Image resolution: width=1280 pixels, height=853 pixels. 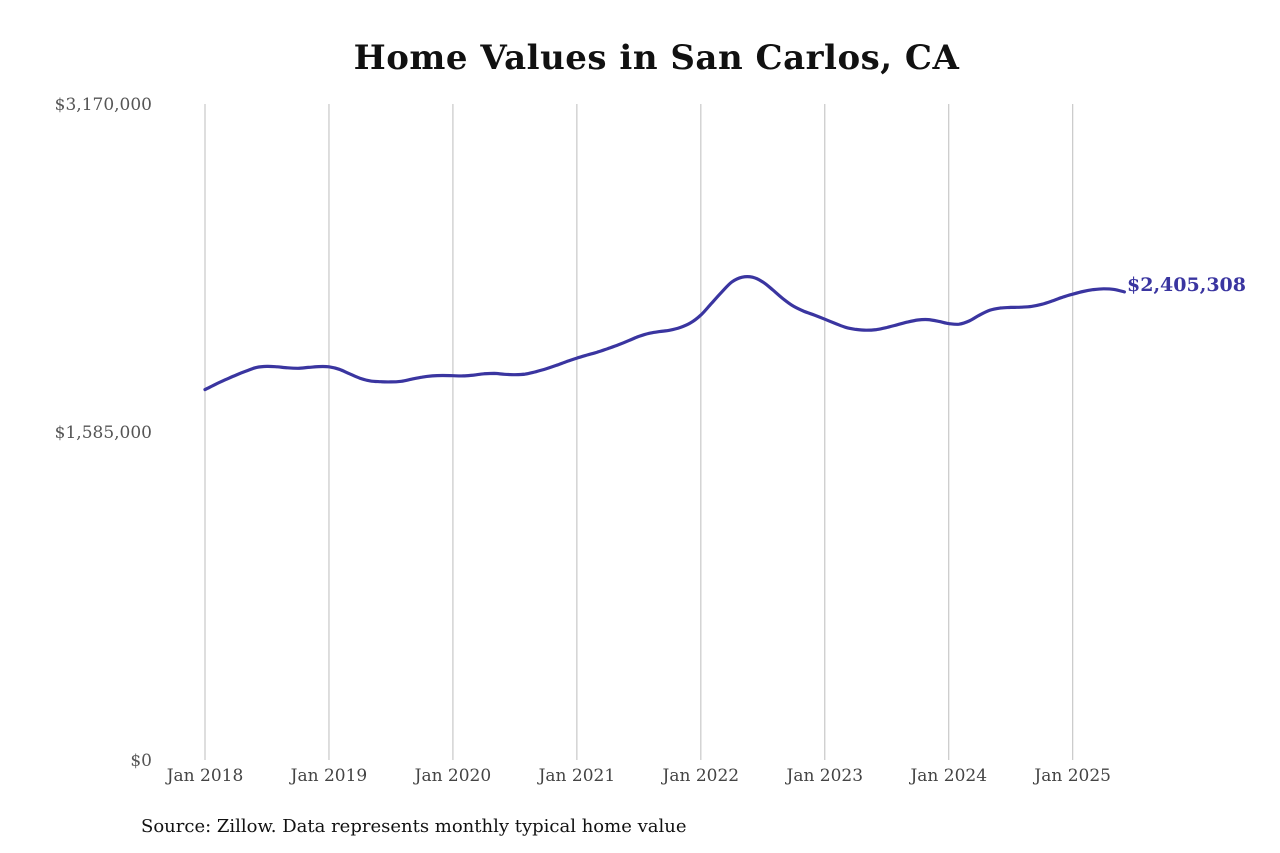 I want to click on end-value-label: $2,405,308, so click(x=1186, y=285).